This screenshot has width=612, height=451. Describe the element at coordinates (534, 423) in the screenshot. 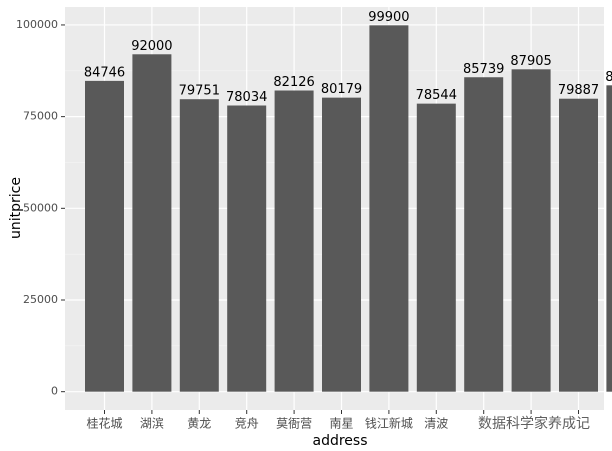

I see `watermark: 数据科学家养成记` at that location.